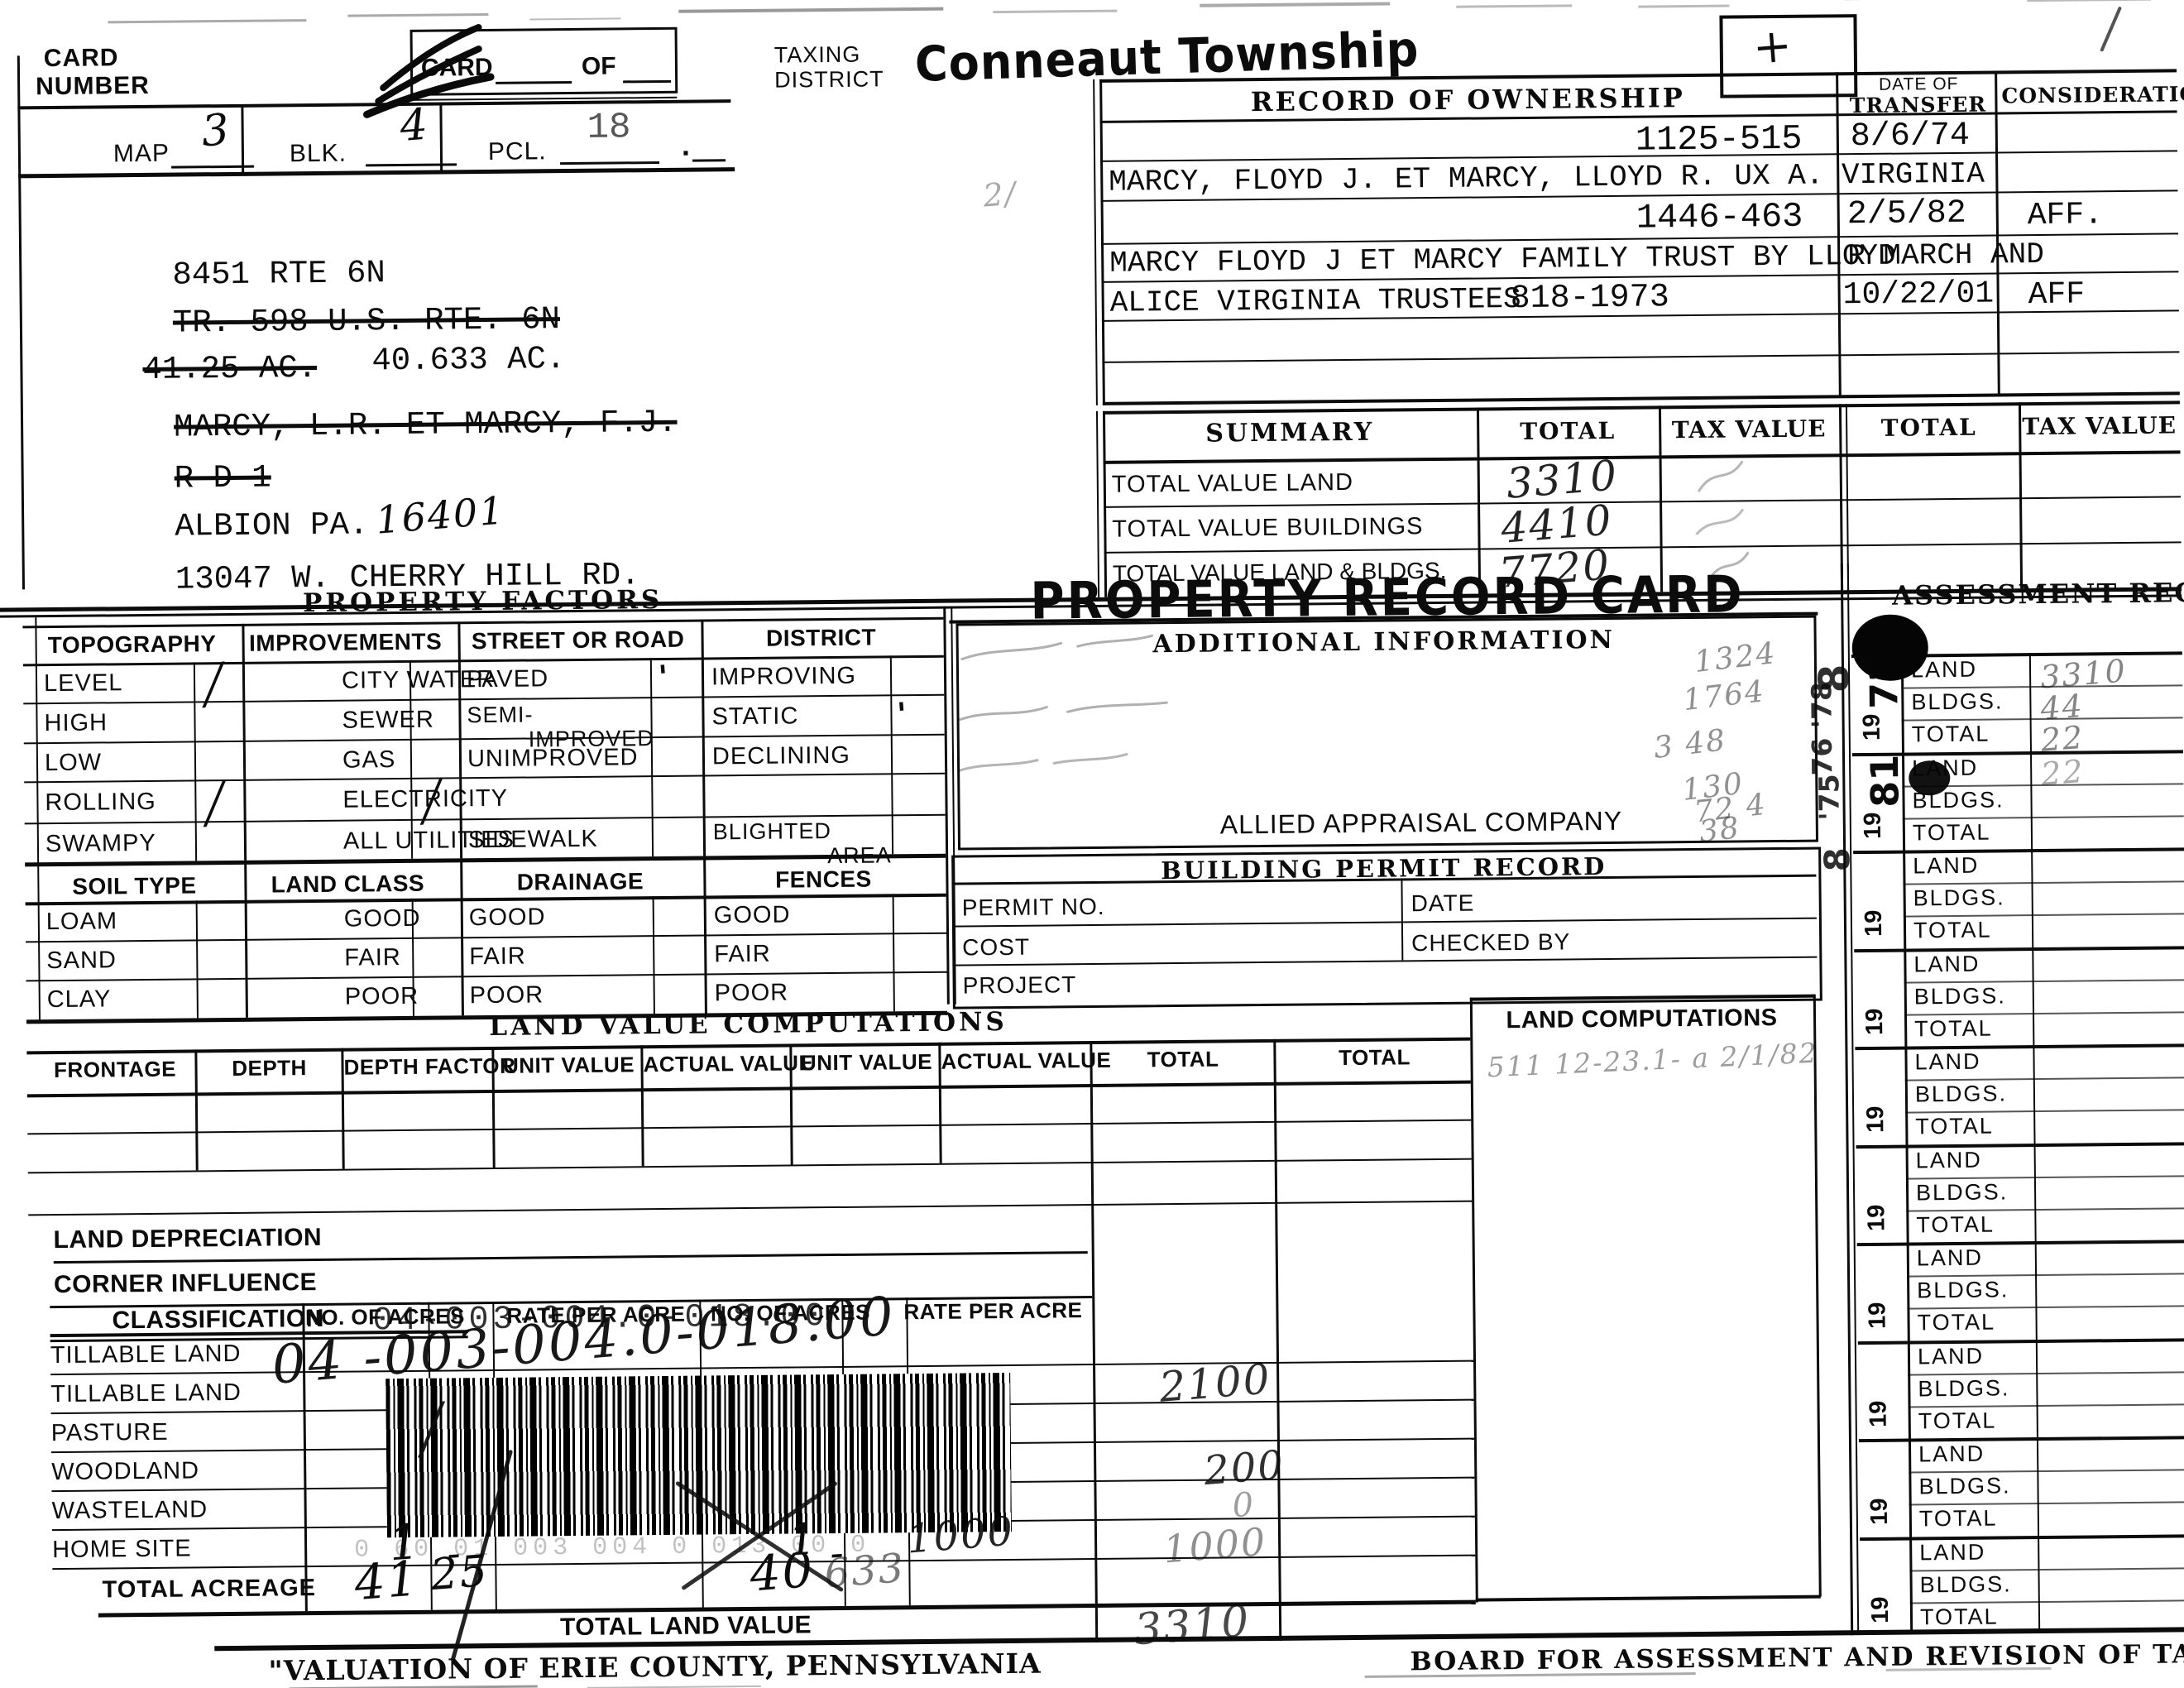  I want to click on pcl-value: 18, so click(609, 128).